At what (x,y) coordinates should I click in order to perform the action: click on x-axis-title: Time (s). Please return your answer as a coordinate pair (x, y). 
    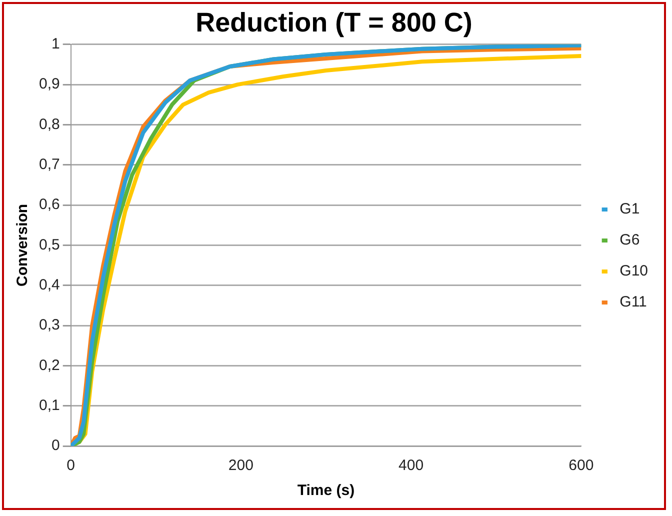
    Looking at the image, I should click on (326, 491).